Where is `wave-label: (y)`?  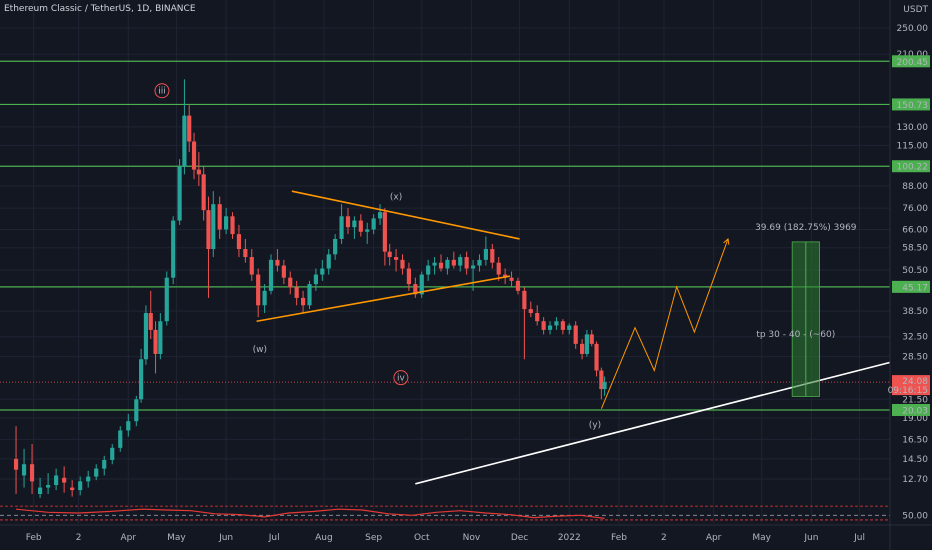
wave-label: (y) is located at coordinates (595, 425).